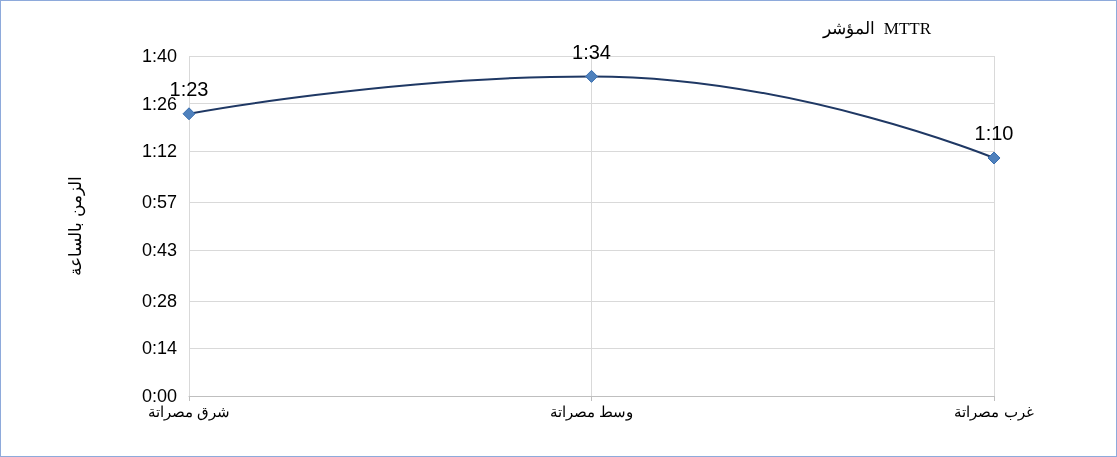 Image resolution: width=1117 pixels, height=457 pixels. What do you see at coordinates (159, 396) in the screenshot?
I see `y-tick-label: 0:00` at bounding box center [159, 396].